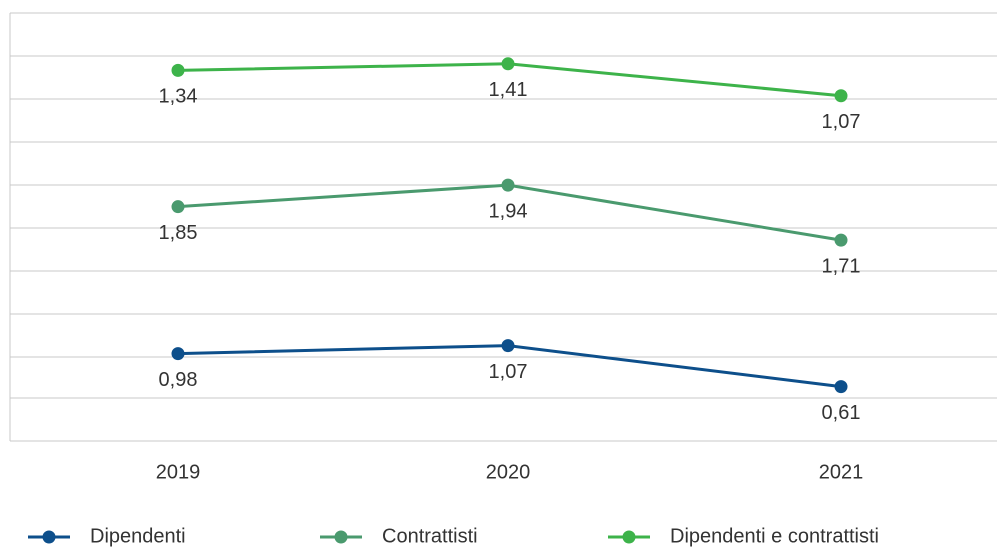 The image size is (997, 549). What do you see at coordinates (430, 536) in the screenshot?
I see `legend-label: Contrattisti` at bounding box center [430, 536].